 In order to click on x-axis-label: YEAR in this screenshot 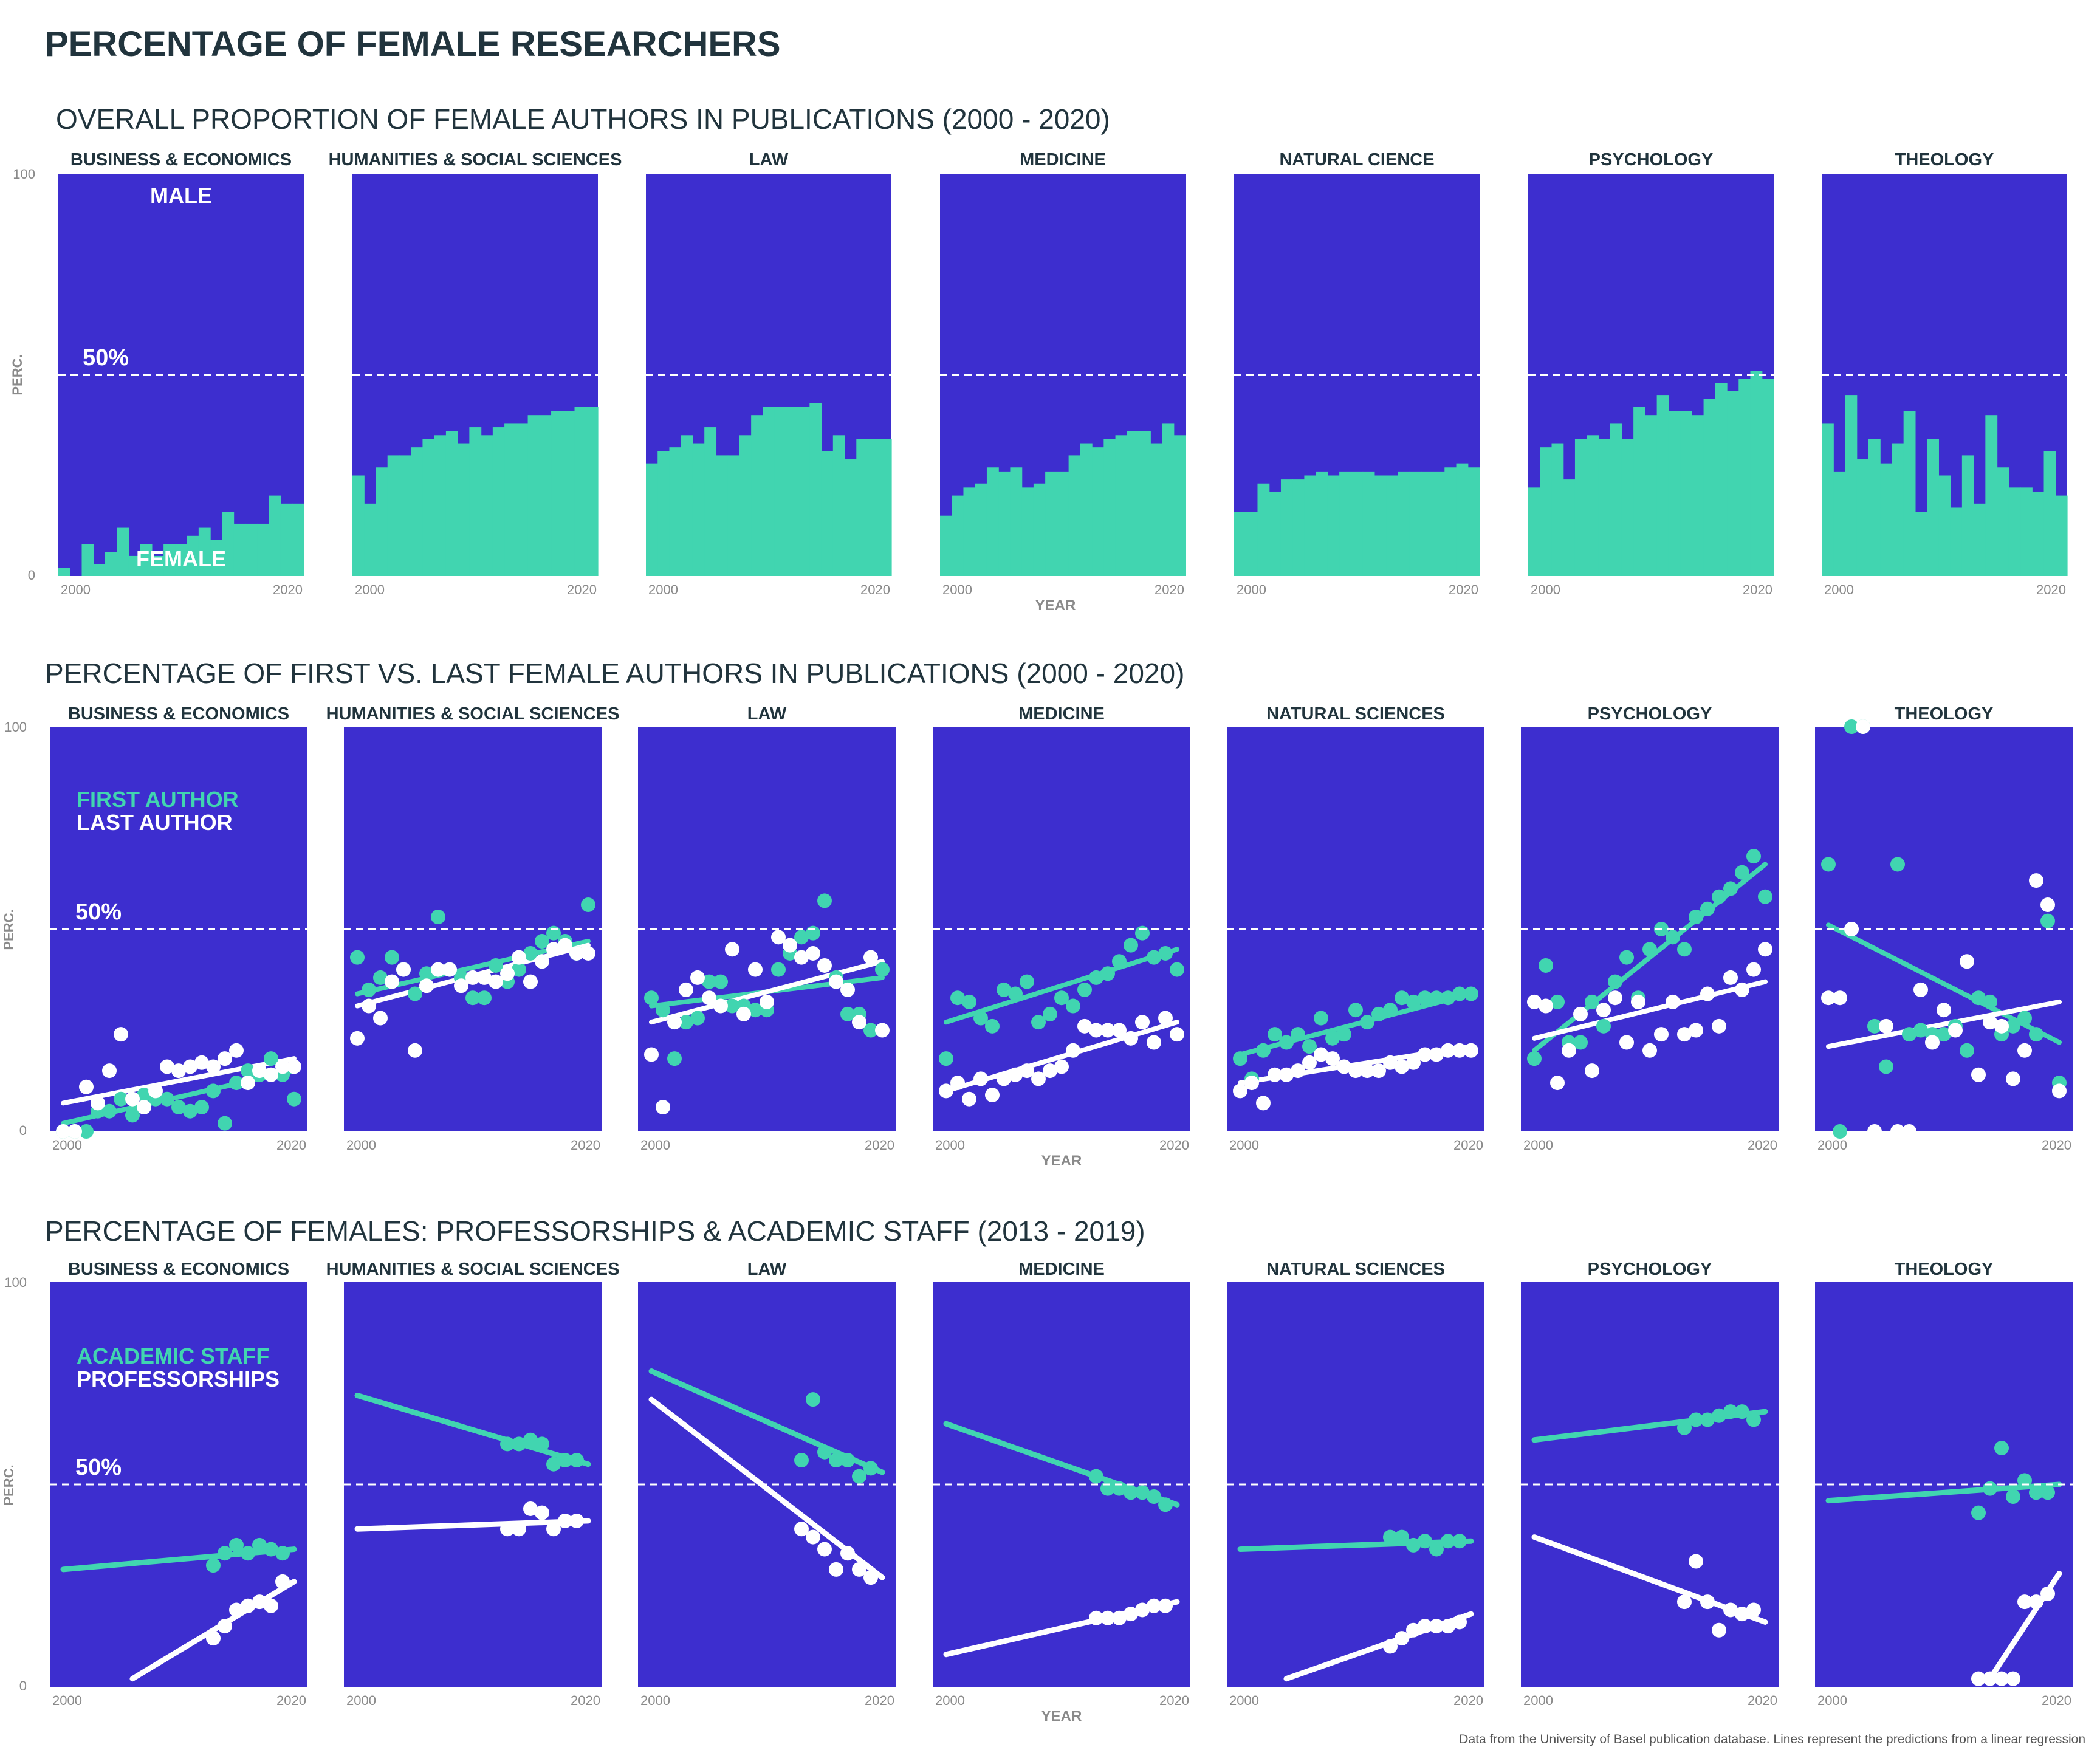, I will do `click(1061, 1161)`.